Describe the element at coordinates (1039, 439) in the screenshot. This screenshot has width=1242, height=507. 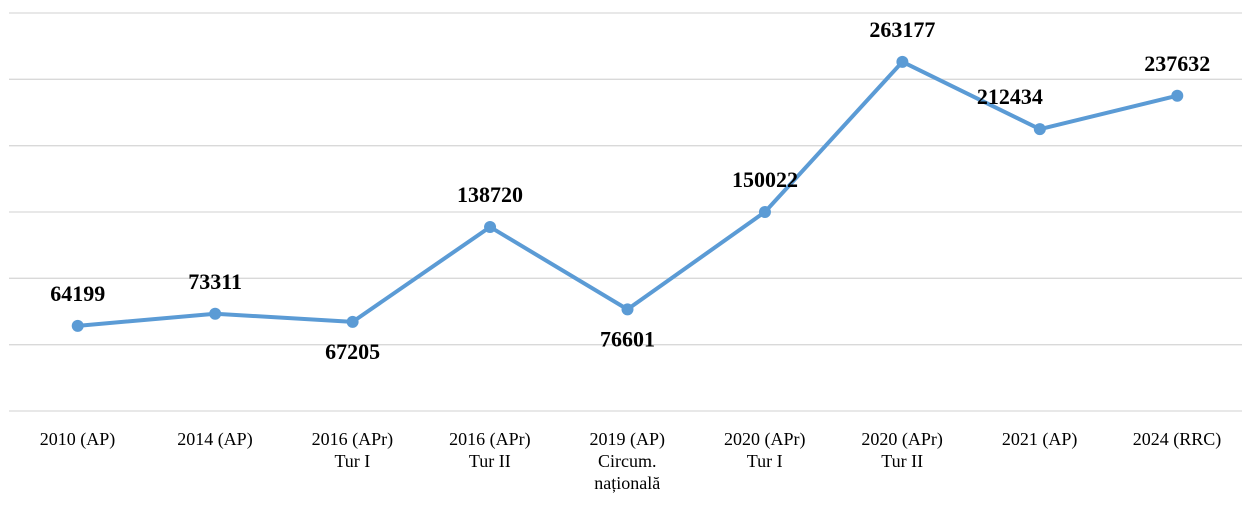
I see `x-tick-label: 2021 (AP)` at that location.